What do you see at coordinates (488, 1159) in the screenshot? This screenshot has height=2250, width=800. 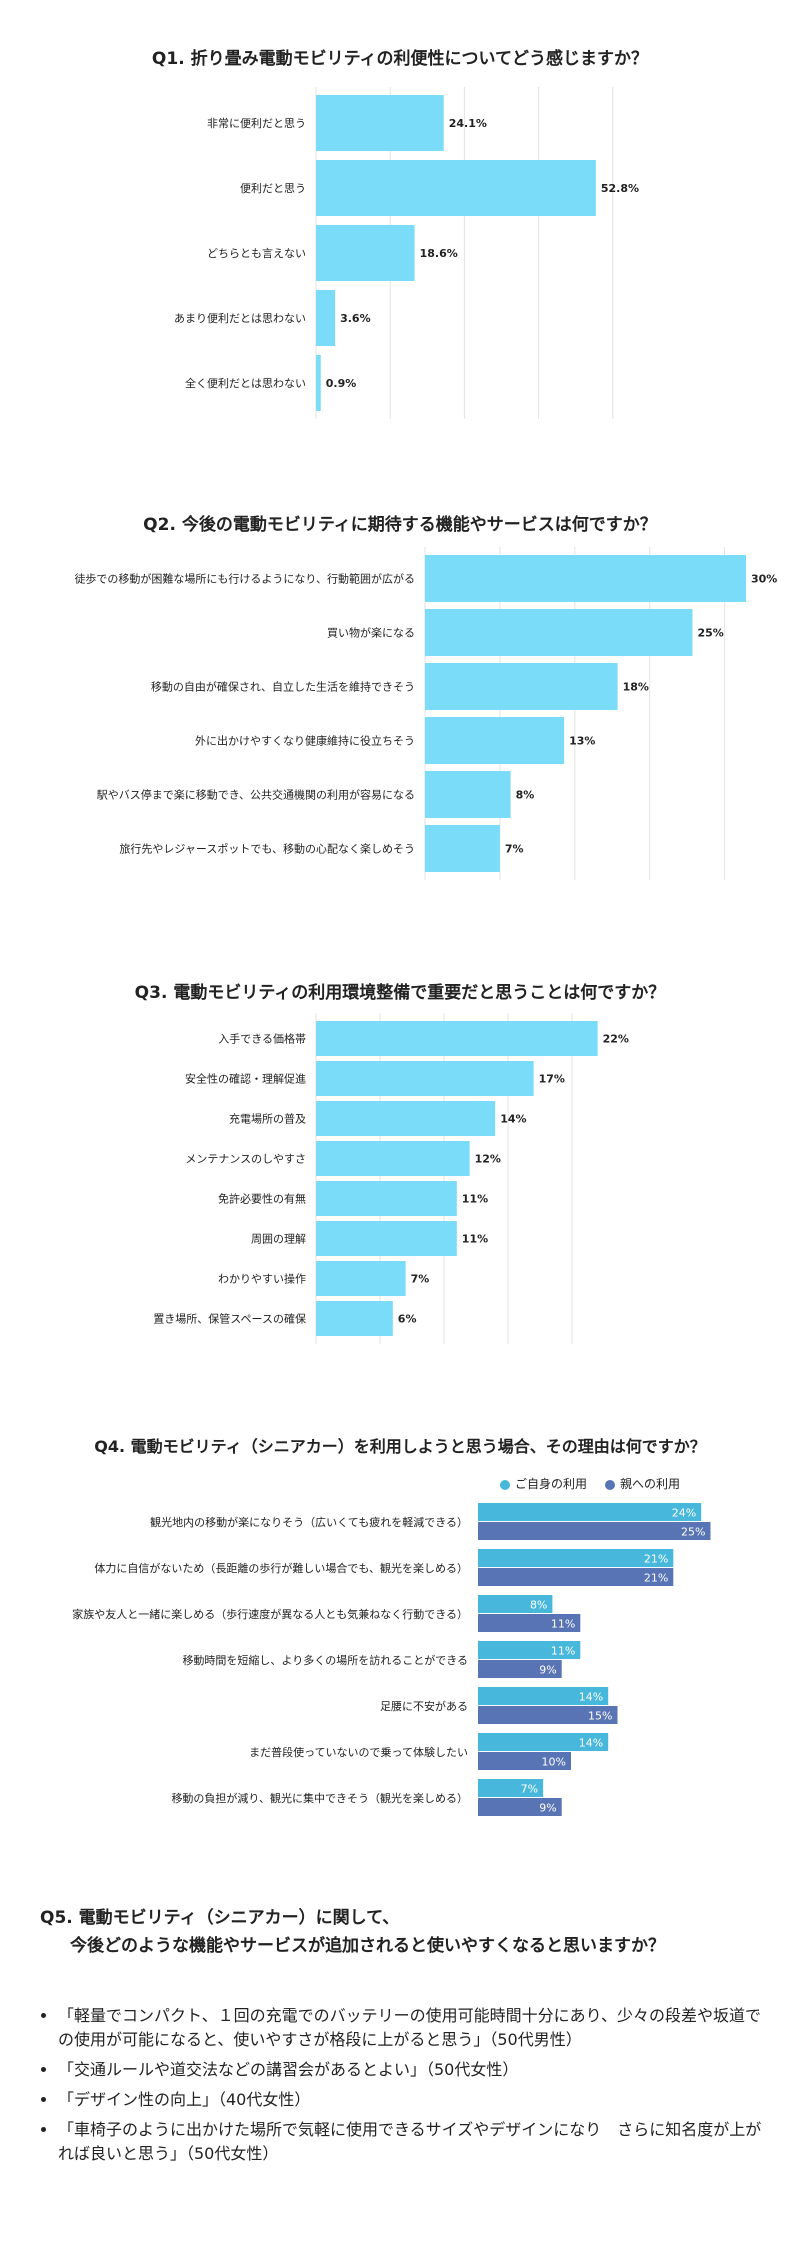 I see `value-label: 12%` at bounding box center [488, 1159].